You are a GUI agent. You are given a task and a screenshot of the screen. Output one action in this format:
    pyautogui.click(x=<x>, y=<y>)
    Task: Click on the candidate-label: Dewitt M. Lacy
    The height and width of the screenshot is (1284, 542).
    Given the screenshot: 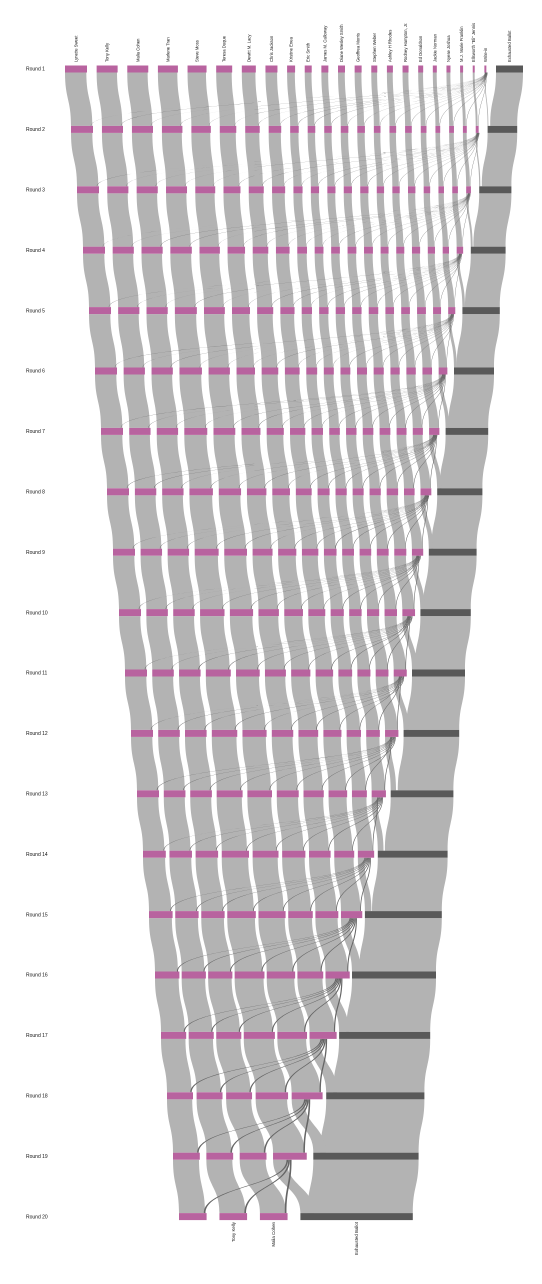 What is the action you would take?
    pyautogui.click(x=248, y=48)
    